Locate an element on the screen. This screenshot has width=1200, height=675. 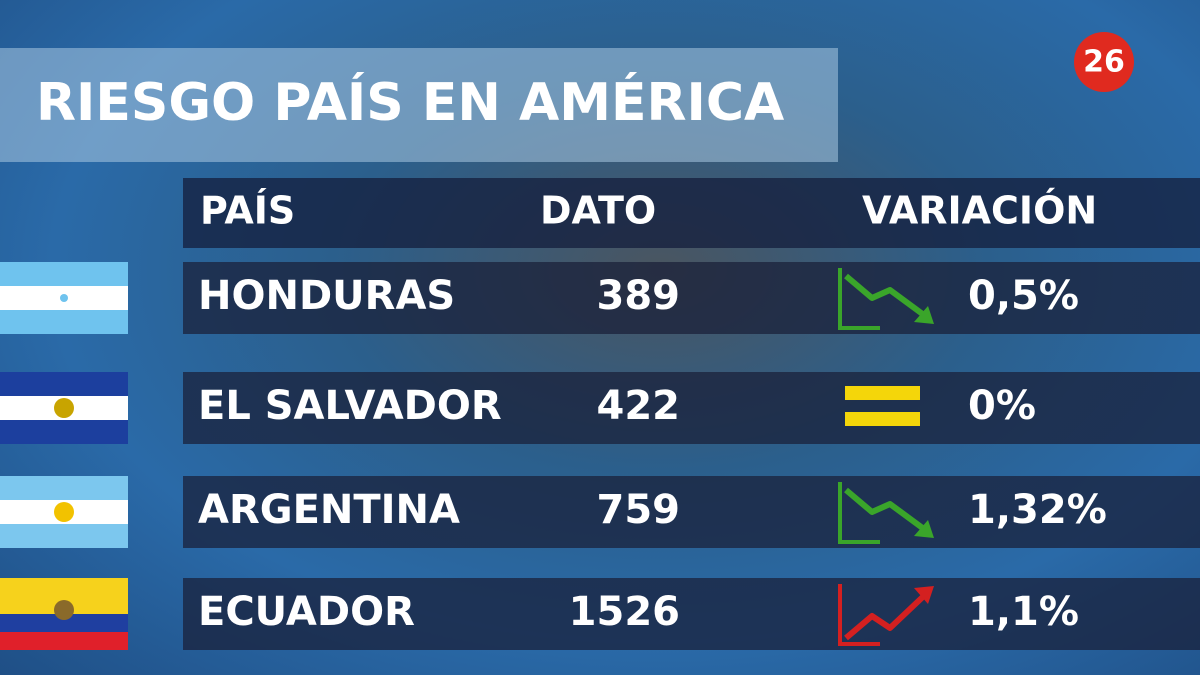
variation: 0% is located at coordinates (1002, 406).